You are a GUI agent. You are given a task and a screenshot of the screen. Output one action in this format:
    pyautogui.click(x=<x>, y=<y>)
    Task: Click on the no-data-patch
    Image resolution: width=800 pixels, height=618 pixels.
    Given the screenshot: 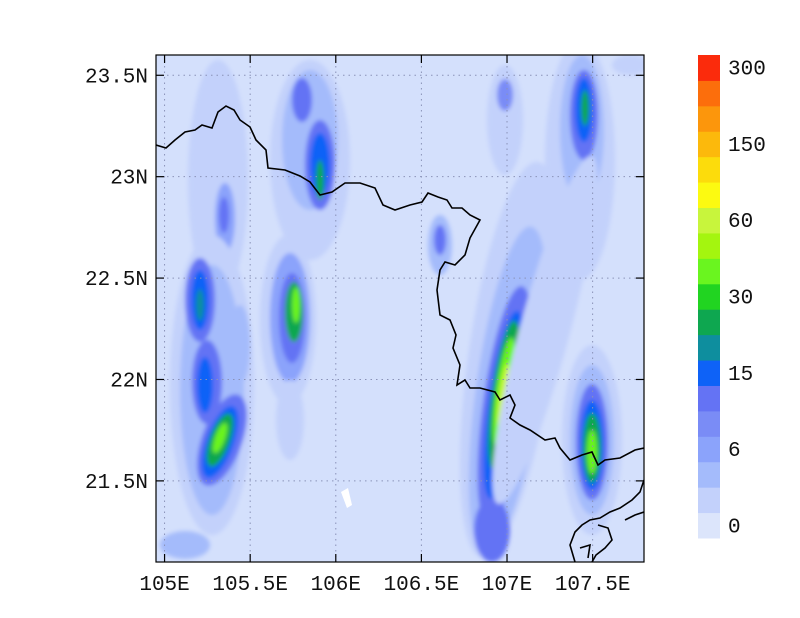 What is the action you would take?
    pyautogui.click(x=346, y=498)
    